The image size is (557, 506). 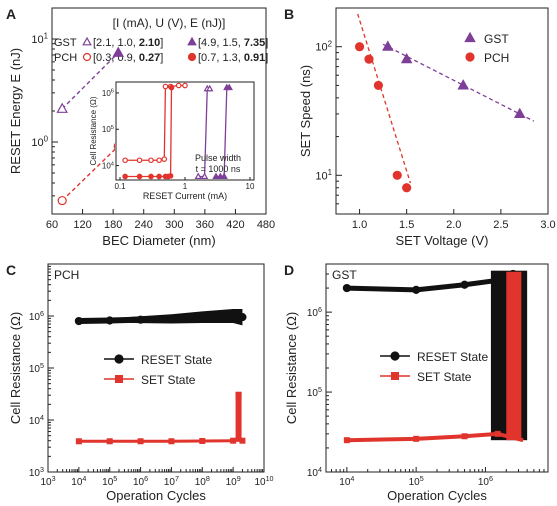 What do you see at coordinates (174, 225) in the screenshot?
I see `x-tick-label: 300` at bounding box center [174, 225].